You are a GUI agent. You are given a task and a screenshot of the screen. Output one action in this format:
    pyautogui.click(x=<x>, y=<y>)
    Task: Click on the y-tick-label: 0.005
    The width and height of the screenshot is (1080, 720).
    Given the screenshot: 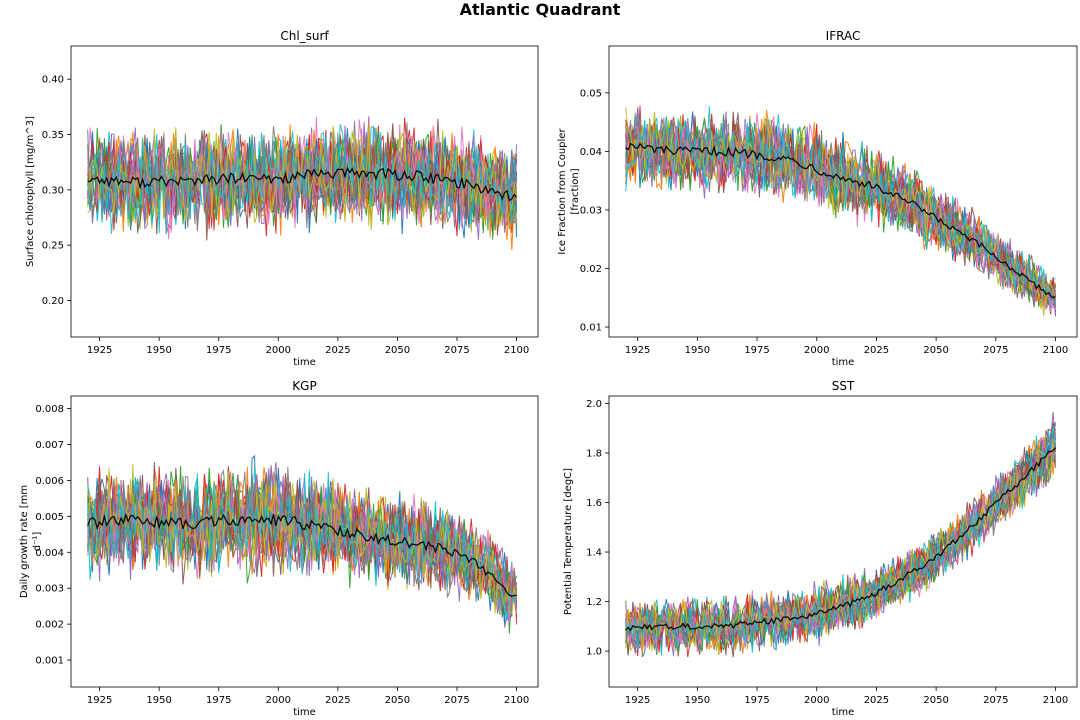 What is the action you would take?
    pyautogui.click(x=49, y=517)
    